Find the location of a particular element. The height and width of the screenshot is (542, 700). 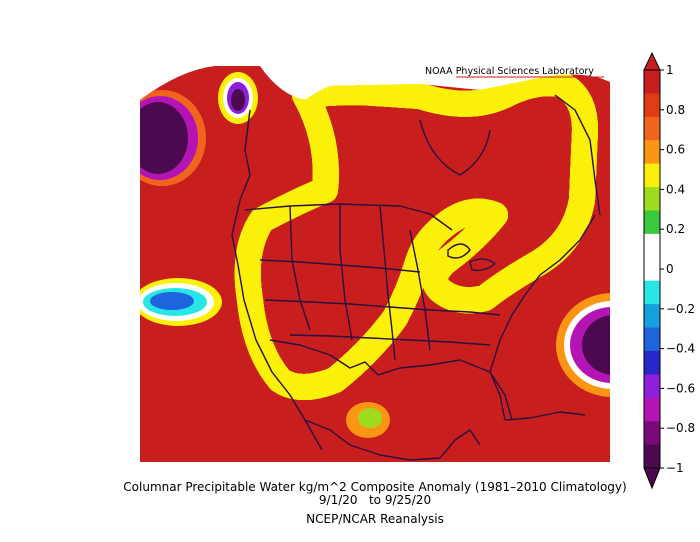

colorbar-tick-label: −0.6 is located at coordinates (680, 388).